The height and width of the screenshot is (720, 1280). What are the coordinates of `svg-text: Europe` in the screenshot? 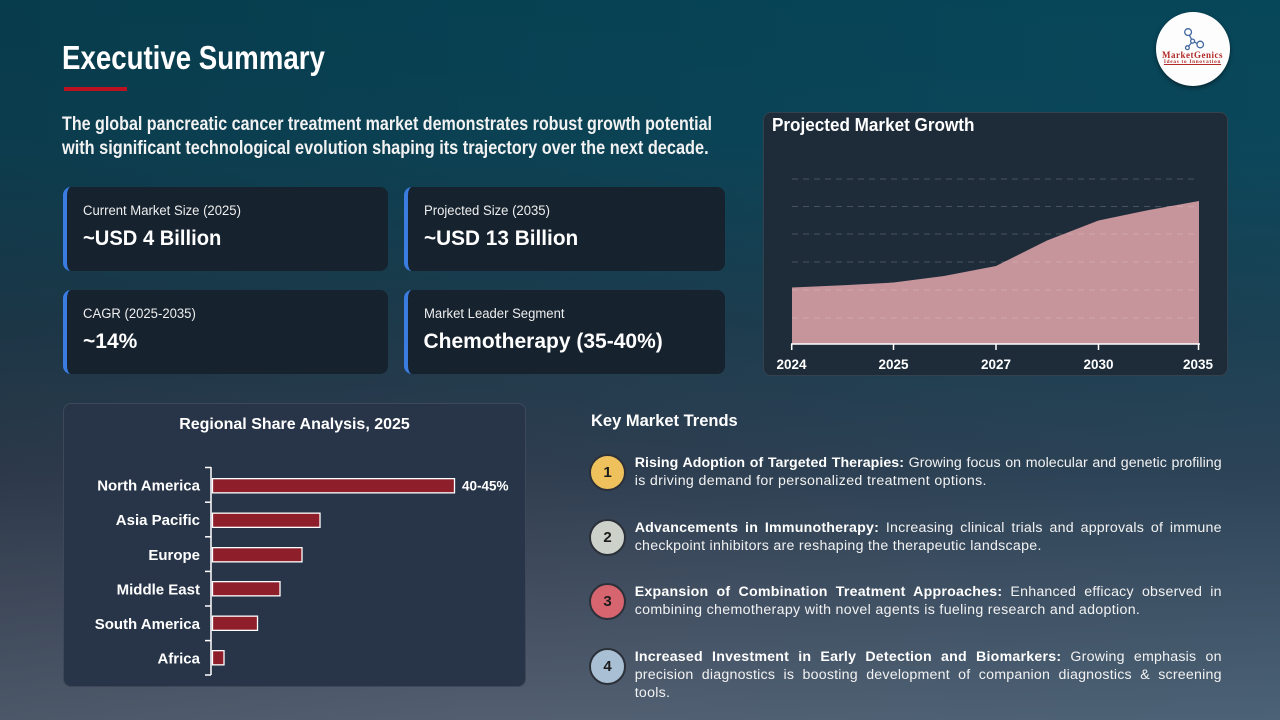 It's located at (174, 555).